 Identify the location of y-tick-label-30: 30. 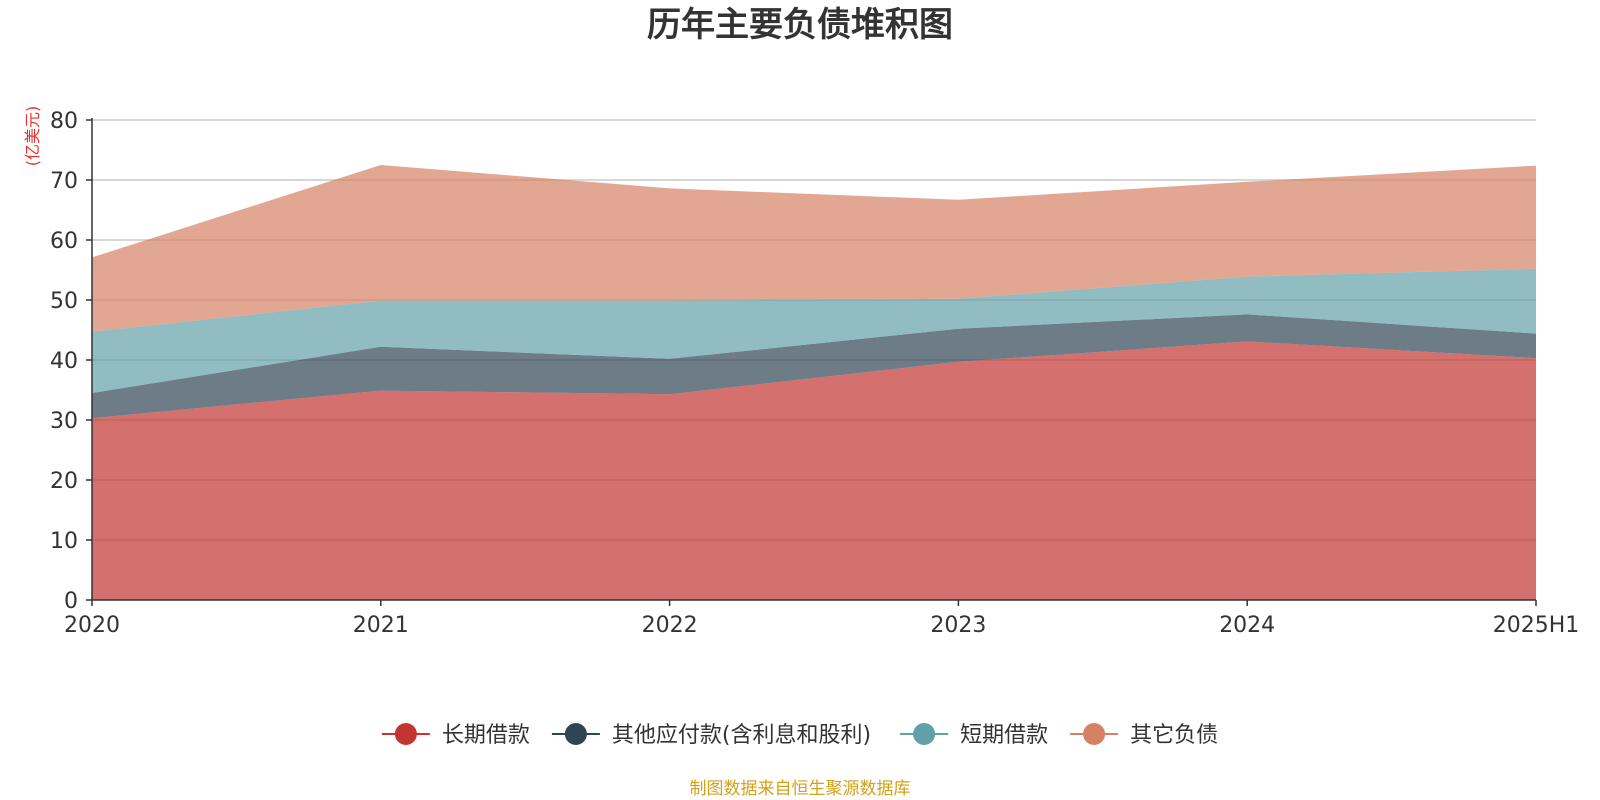
(64, 421).